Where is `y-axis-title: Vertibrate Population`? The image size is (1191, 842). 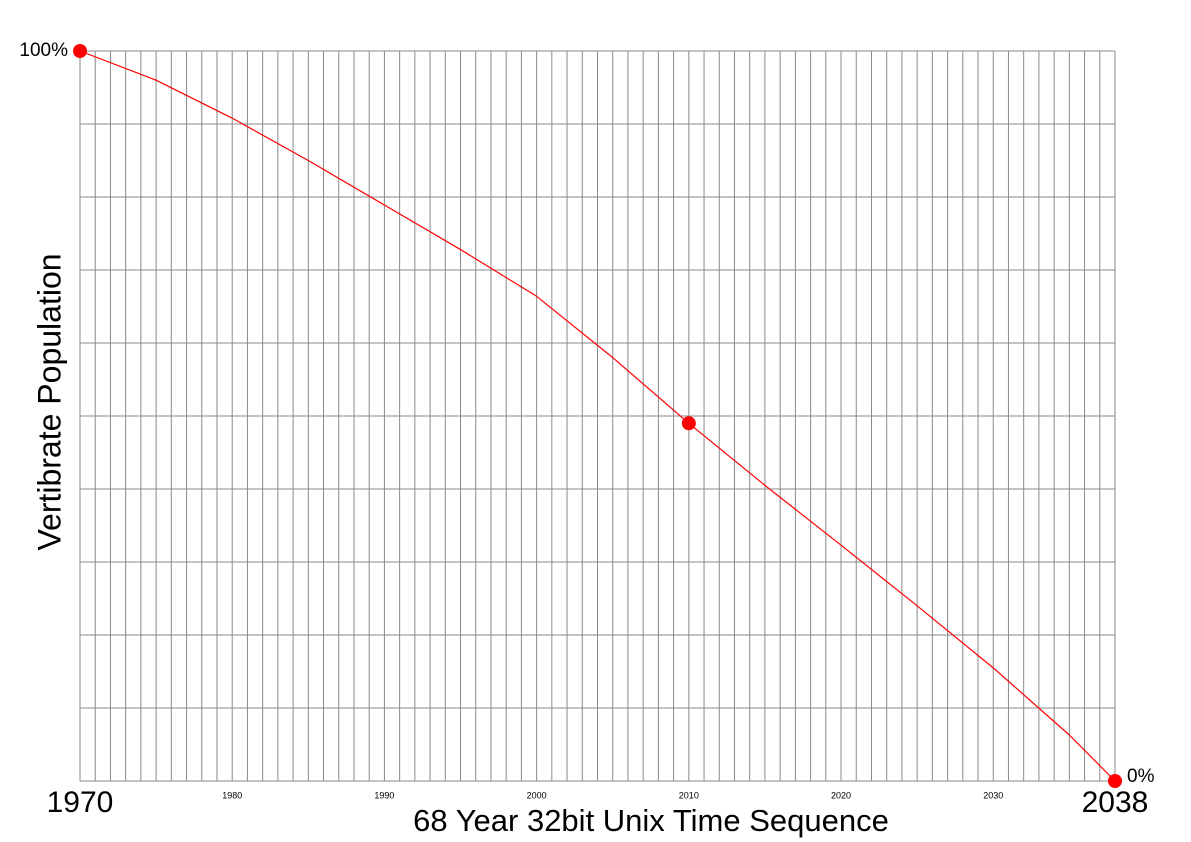
y-axis-title: Vertibrate Population is located at coordinates (49, 401).